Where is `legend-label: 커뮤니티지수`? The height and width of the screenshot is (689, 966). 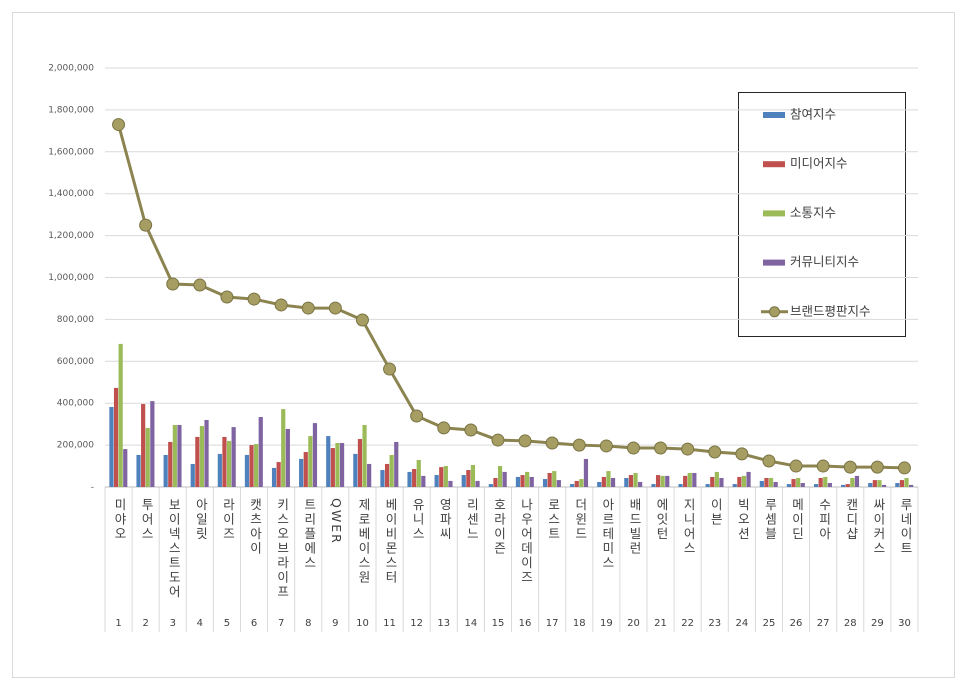
legend-label: 커뮤니티지수 is located at coordinates (824, 261).